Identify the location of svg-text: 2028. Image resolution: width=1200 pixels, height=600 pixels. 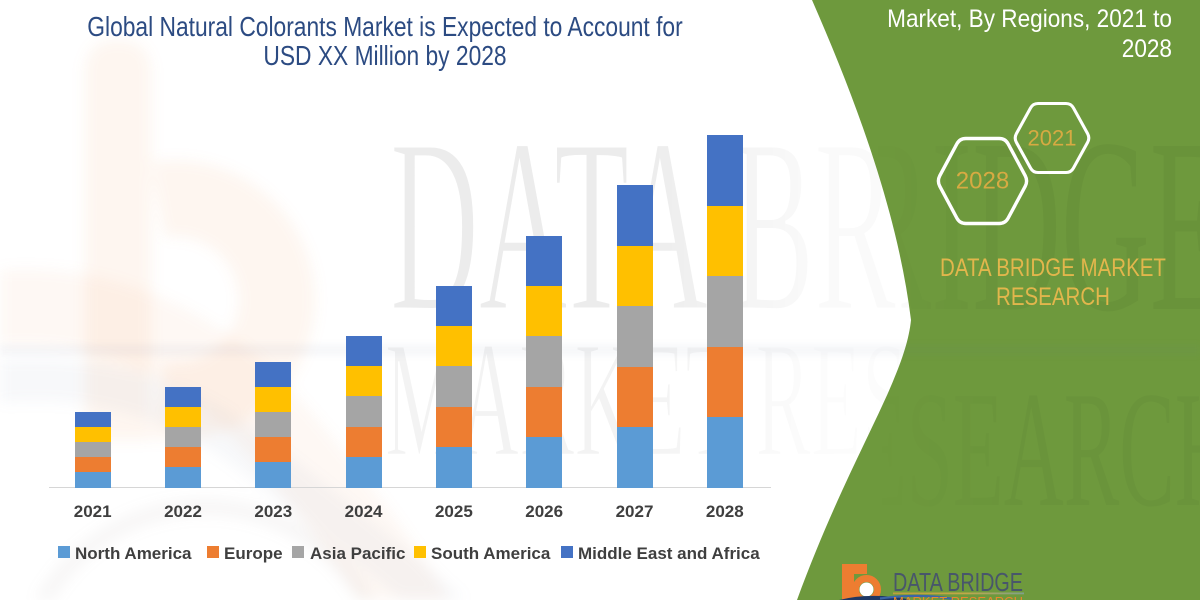
(982, 181).